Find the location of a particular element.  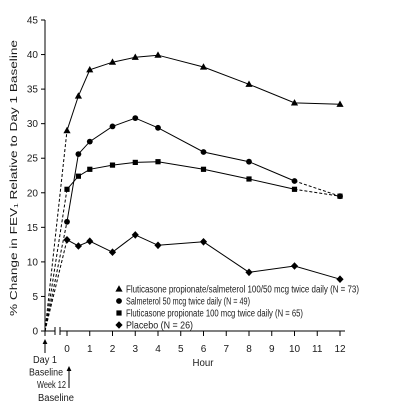

y-tick-label: 45 is located at coordinates (33, 21).